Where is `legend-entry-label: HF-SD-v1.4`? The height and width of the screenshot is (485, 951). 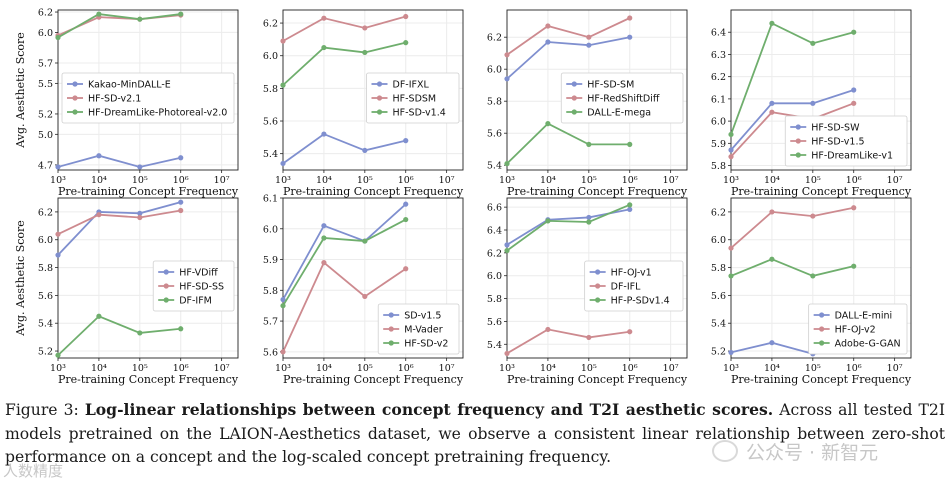
legend-entry-label: HF-SD-v1.4 is located at coordinates (419, 113).